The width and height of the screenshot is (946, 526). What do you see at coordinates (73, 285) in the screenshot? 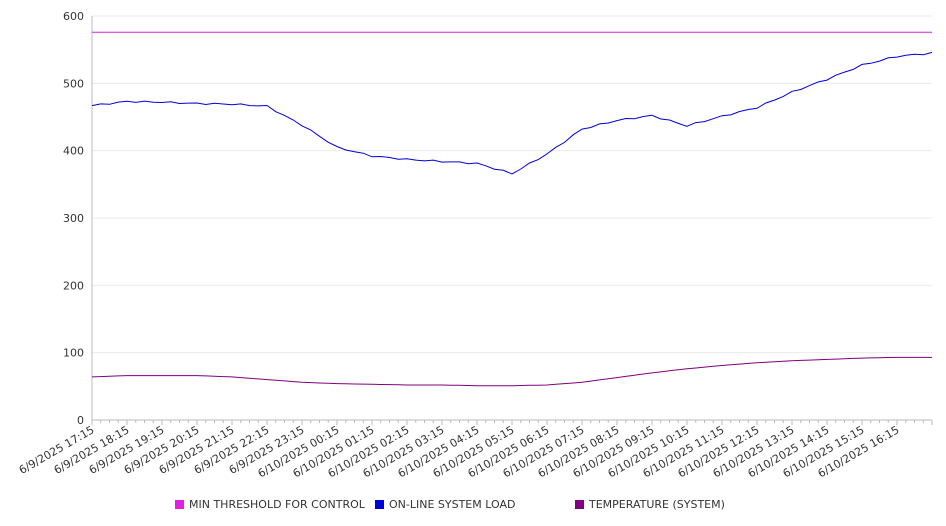
I see `y-tick-label: 200` at bounding box center [73, 285].